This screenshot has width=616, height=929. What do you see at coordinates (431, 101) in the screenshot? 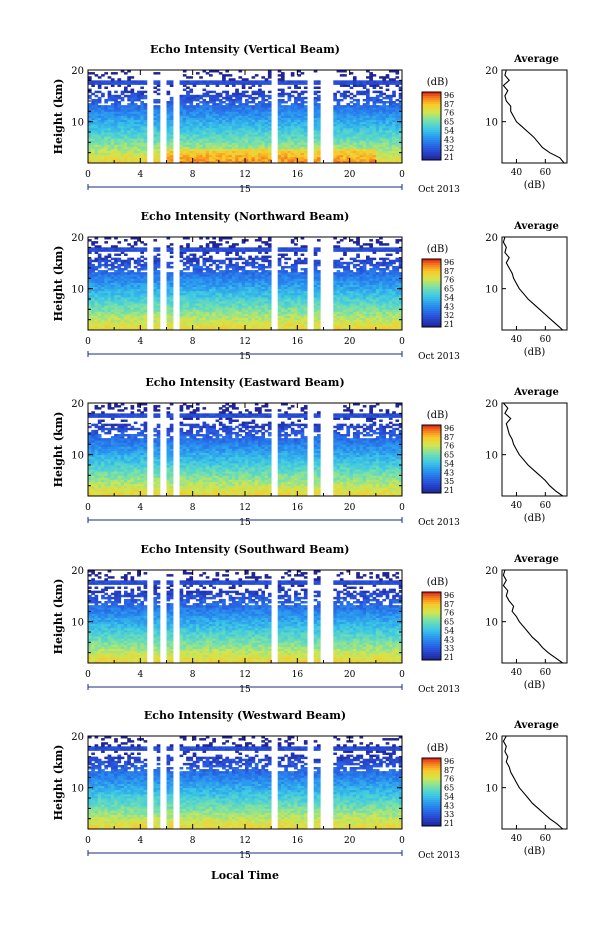
I see `colorbar-swatch` at bounding box center [431, 101].